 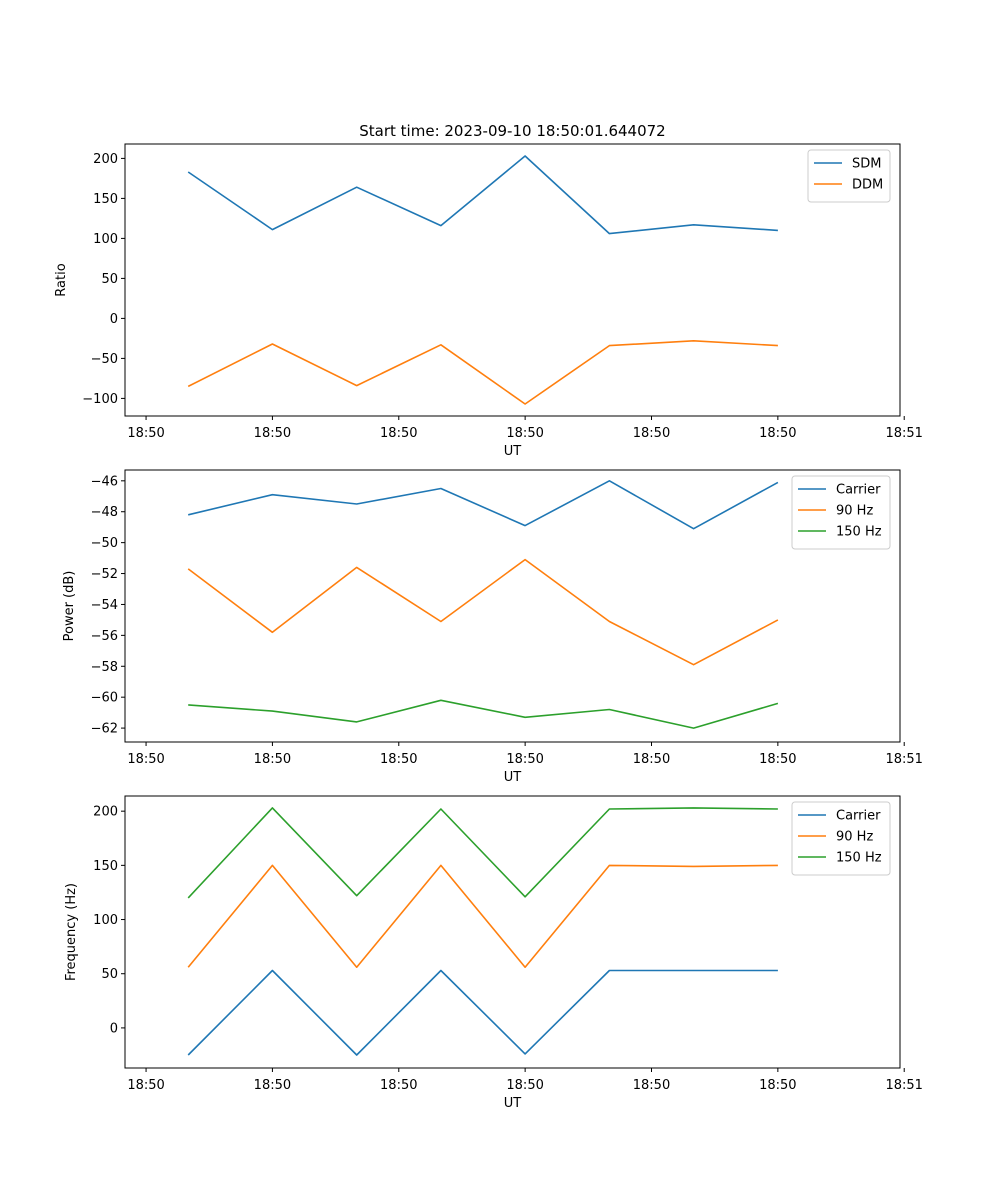 I want to click on y-tick-label: −62, so click(x=104, y=729).